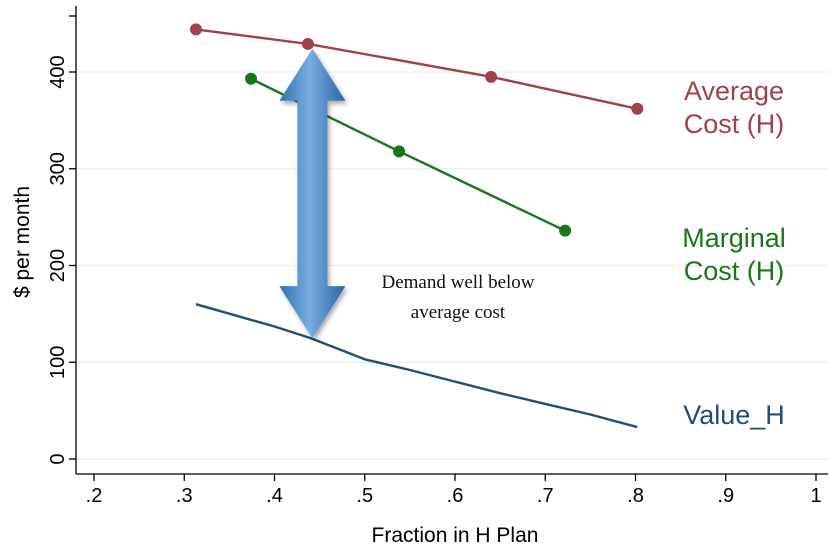  I want to click on x-tick-label: .9, so click(725, 496).